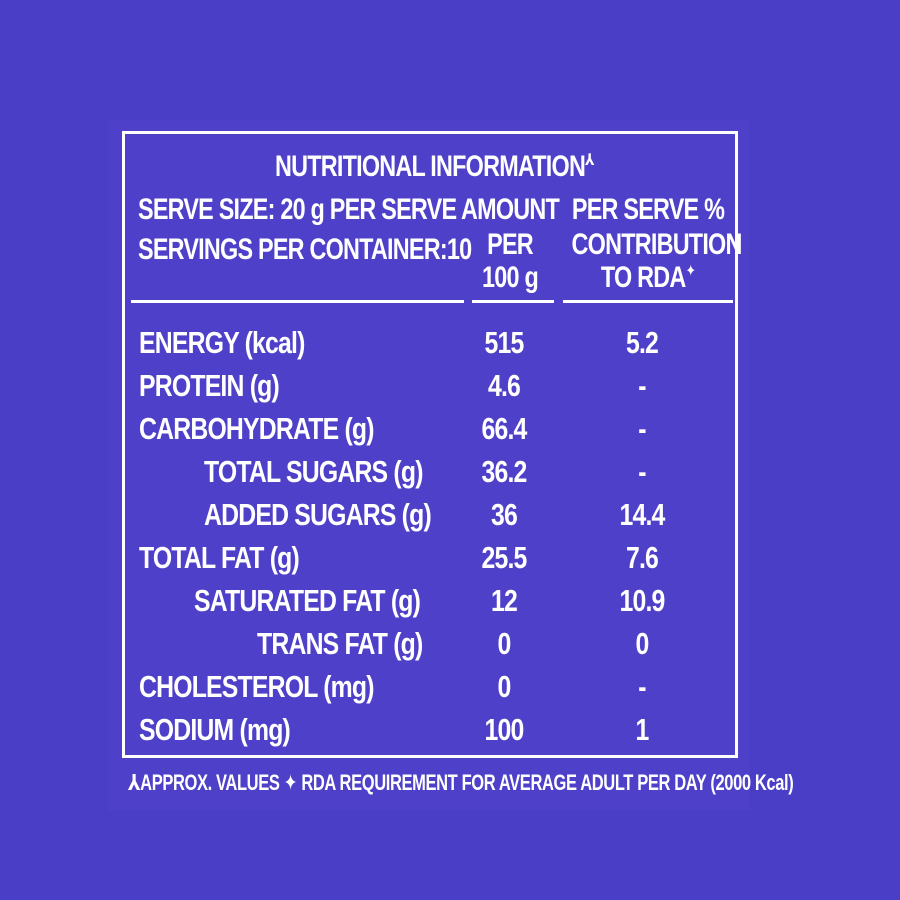 The height and width of the screenshot is (900, 900). Describe the element at coordinates (297, 301) in the screenshot. I see `header-rule-left` at that location.